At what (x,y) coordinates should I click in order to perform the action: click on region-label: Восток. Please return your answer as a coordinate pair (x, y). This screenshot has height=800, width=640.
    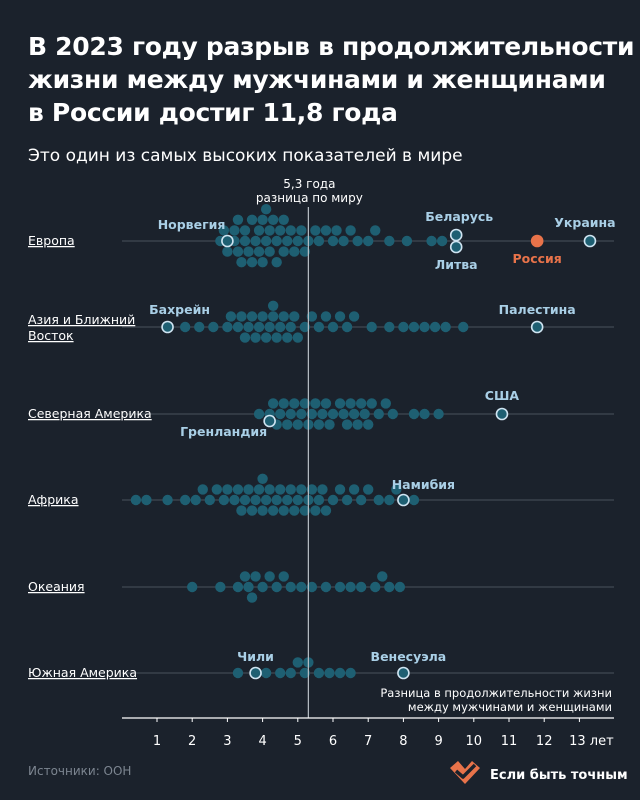
    Looking at the image, I should click on (51, 335).